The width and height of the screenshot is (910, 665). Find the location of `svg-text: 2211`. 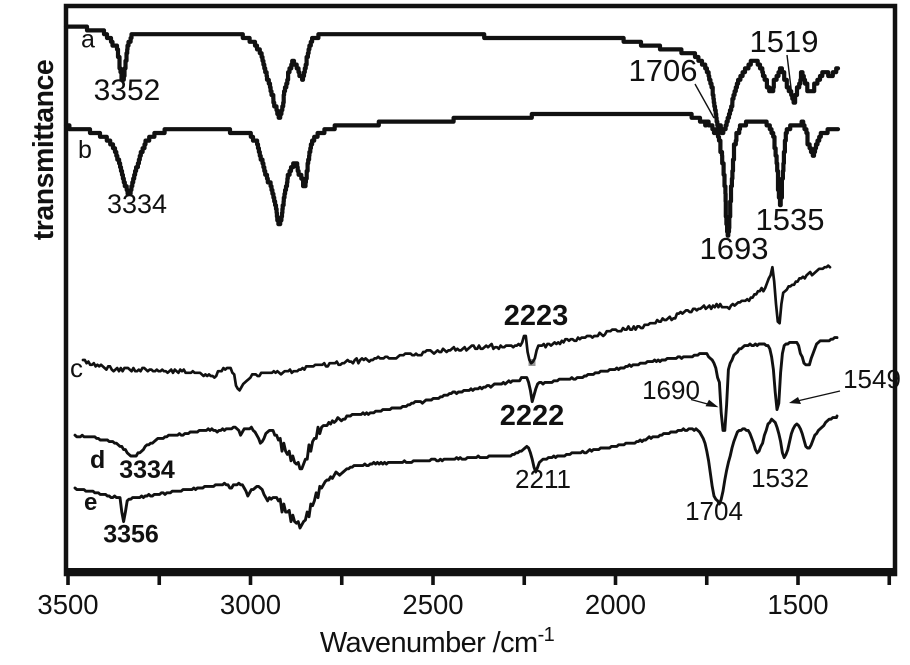

svg-text: 2211 is located at coordinates (543, 479).